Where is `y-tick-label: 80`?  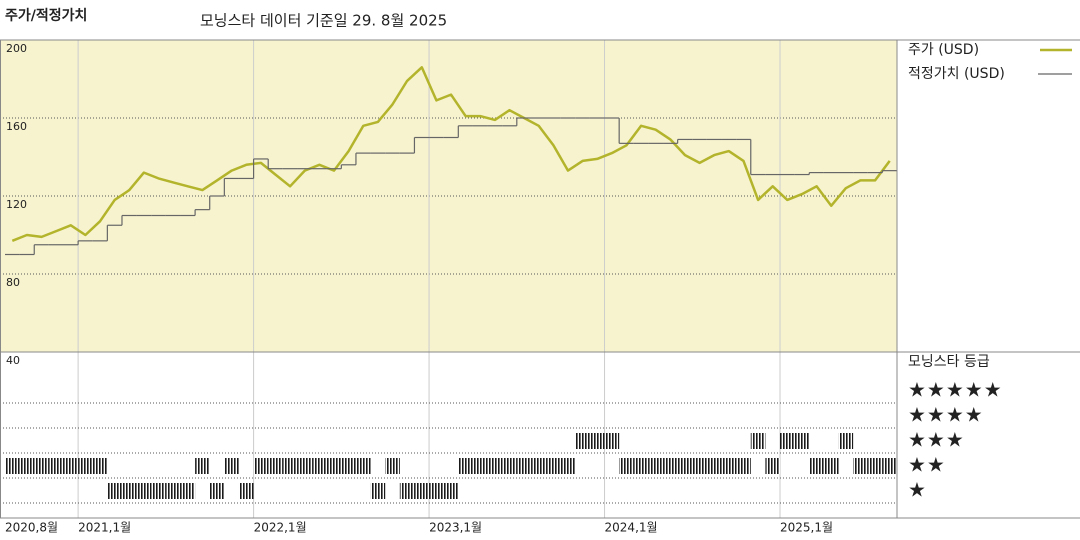
y-tick-label: 80 is located at coordinates (13, 282).